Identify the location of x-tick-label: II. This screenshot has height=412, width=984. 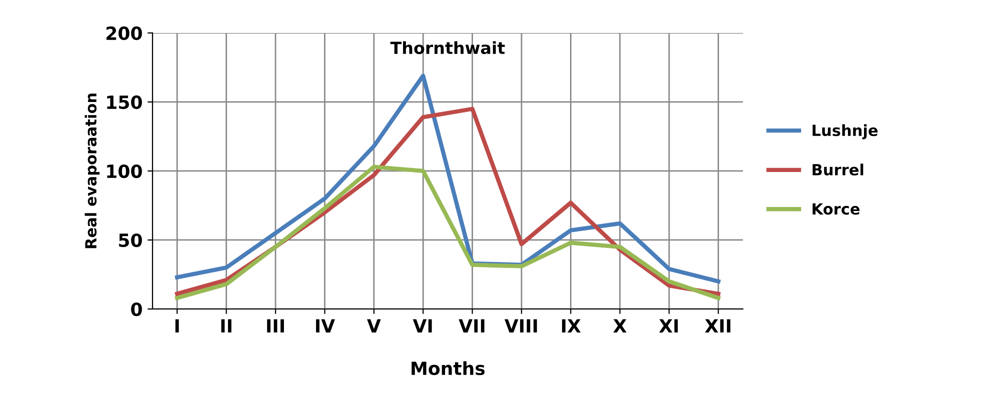
(226, 325).